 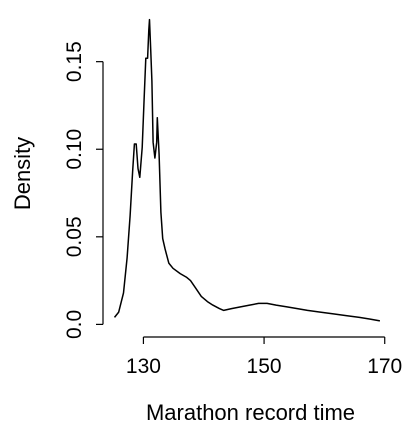 I want to click on x-tick-label: 170, so click(x=384, y=366).